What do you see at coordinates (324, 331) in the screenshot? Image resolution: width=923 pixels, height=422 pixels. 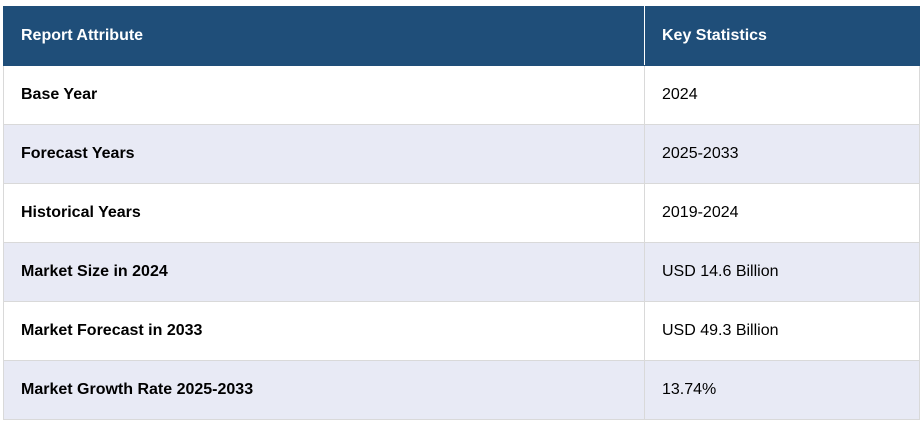 I see `row-attribute: Market Forecast in 2033` at bounding box center [324, 331].